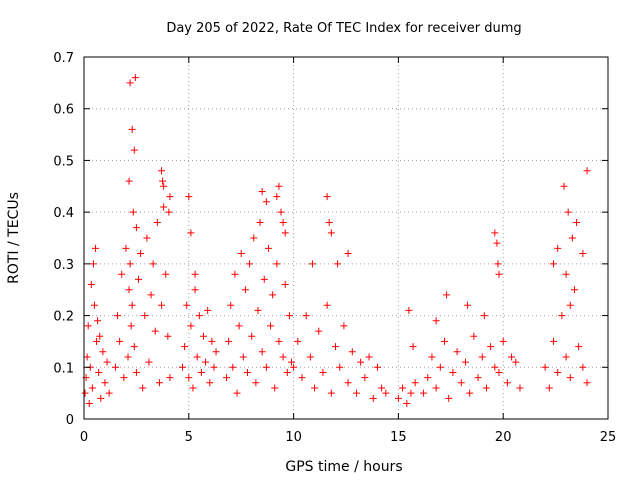 The width and height of the screenshot is (640, 480). Describe the element at coordinates (343, 467) in the screenshot. I see `x-axis-label: GPS time / hours` at that location.